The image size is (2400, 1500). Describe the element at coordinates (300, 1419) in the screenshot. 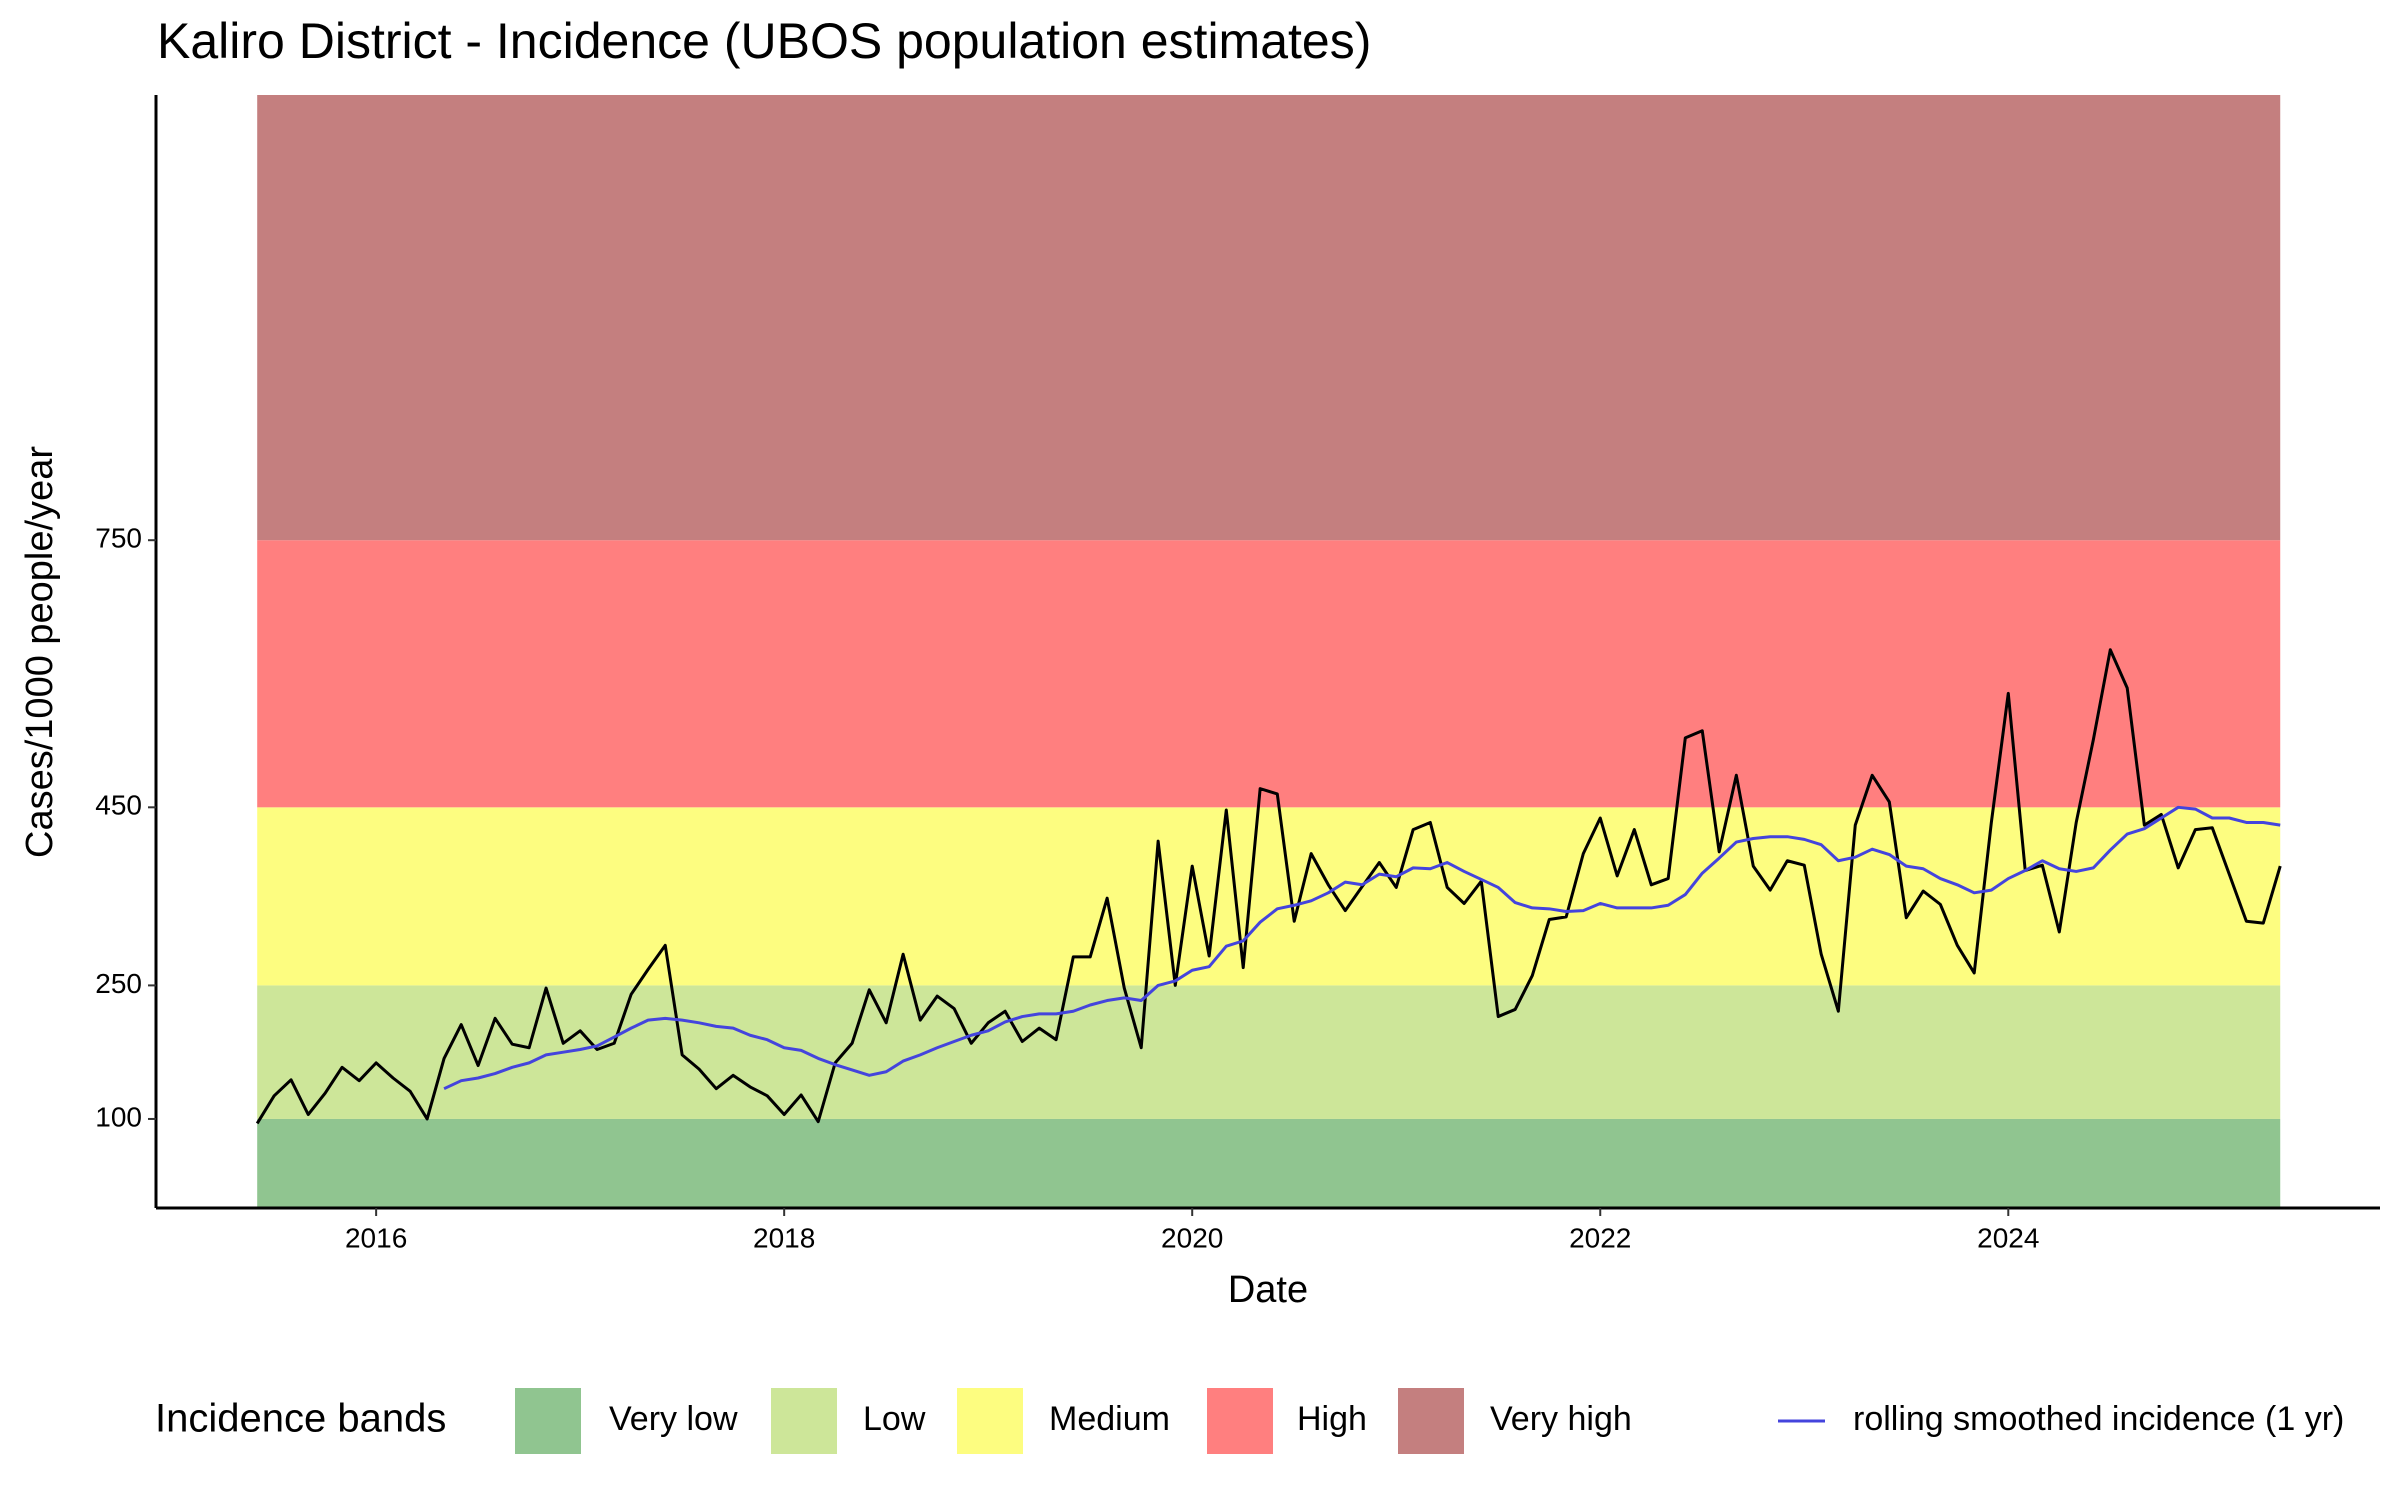

I see `legend-title: Incidence bands` at that location.